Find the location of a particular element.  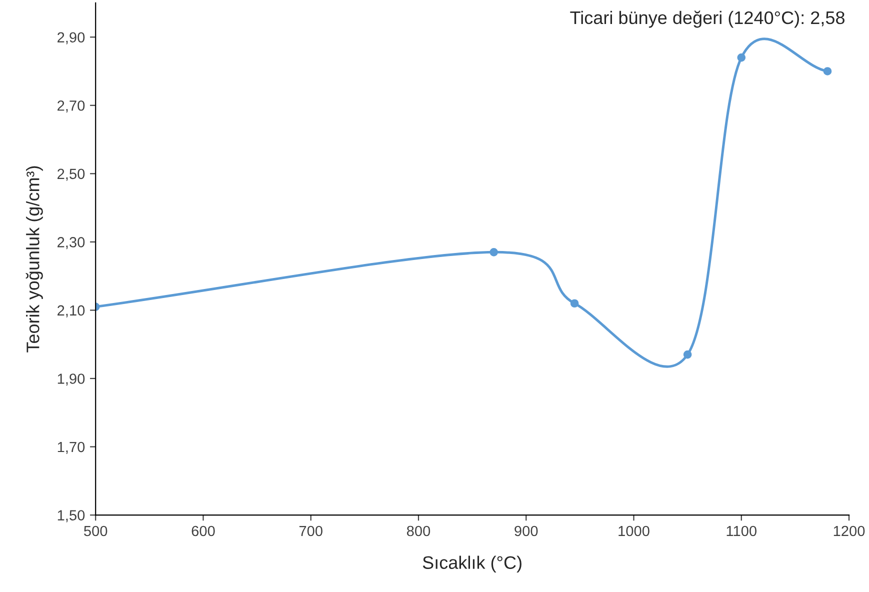

x-tick-label: 1100 is located at coordinates (741, 531).